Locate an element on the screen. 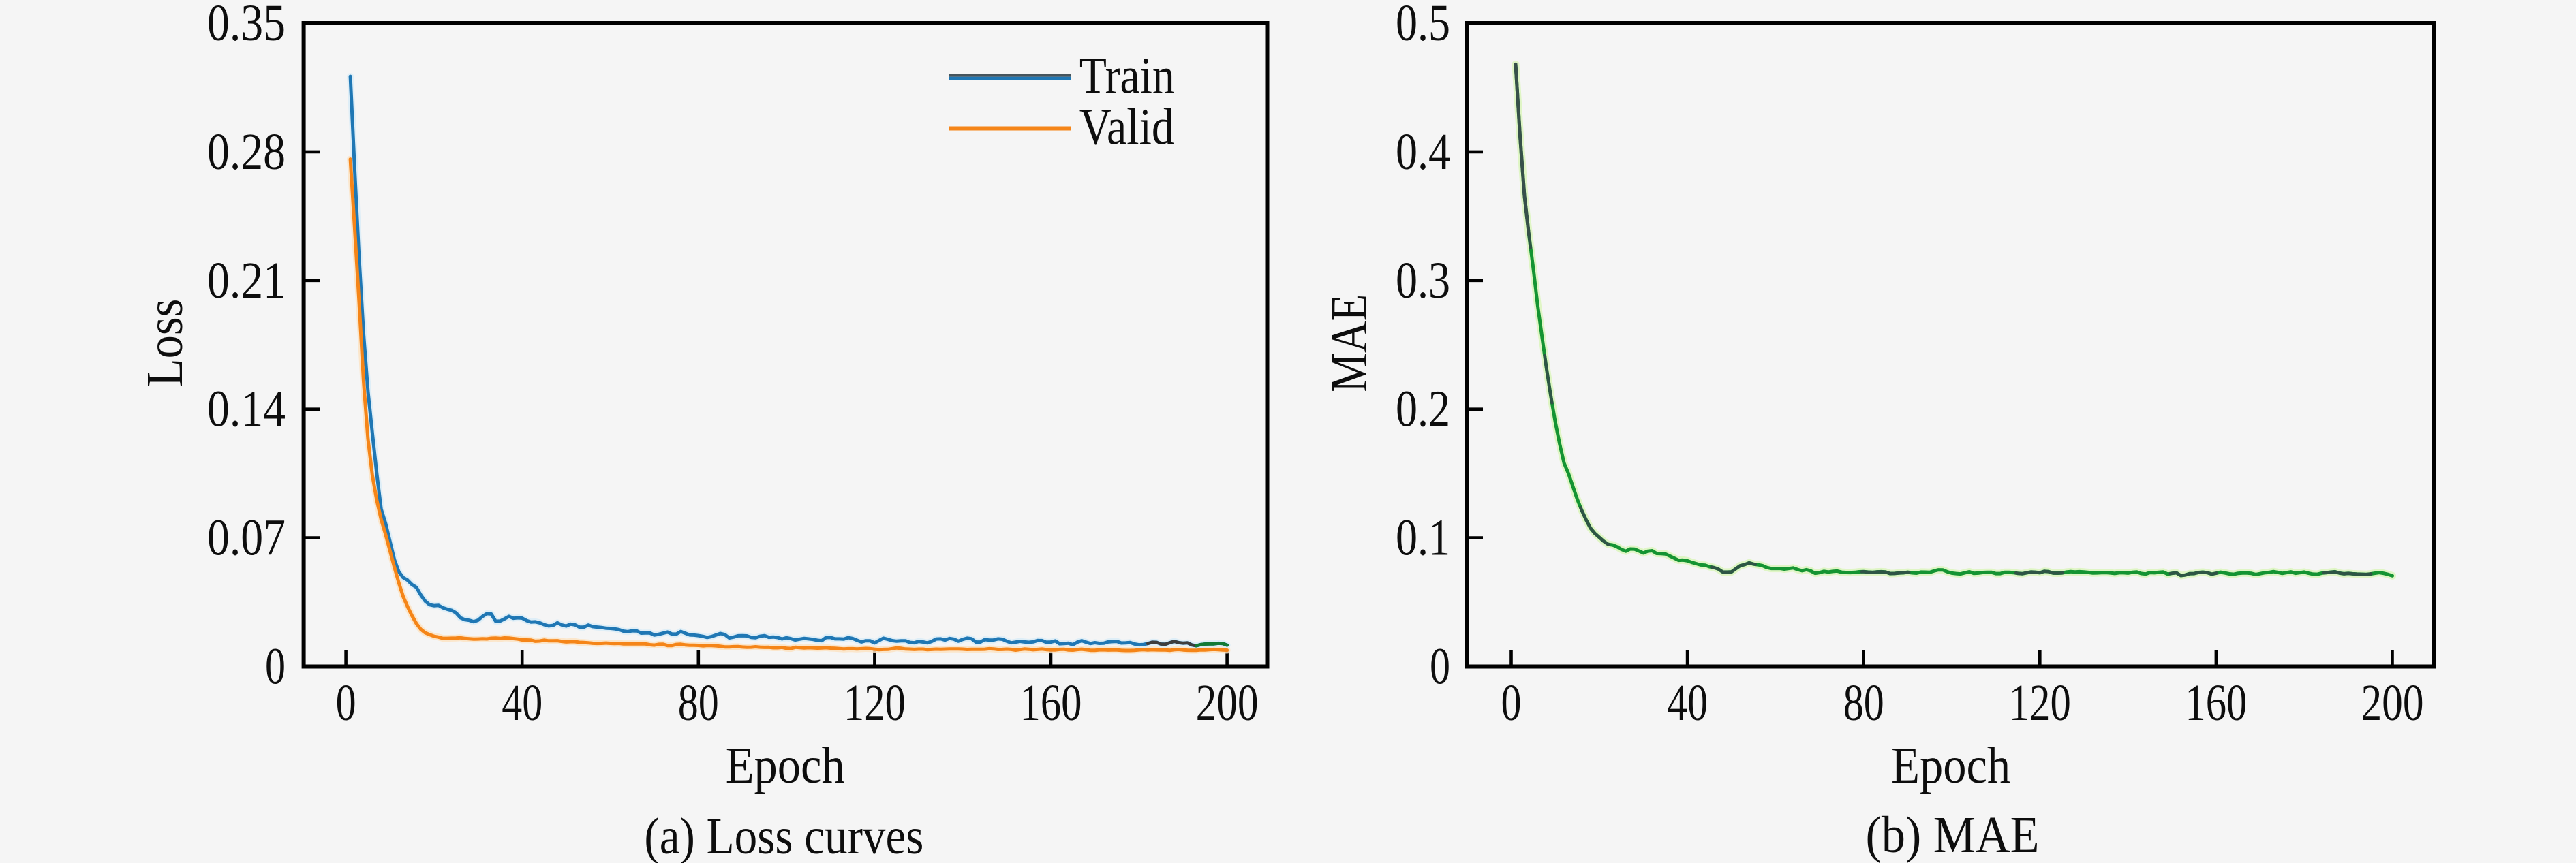 Image resolution: width=2576 pixels, height=863 pixels. svg-text: 0.28 is located at coordinates (246, 152).